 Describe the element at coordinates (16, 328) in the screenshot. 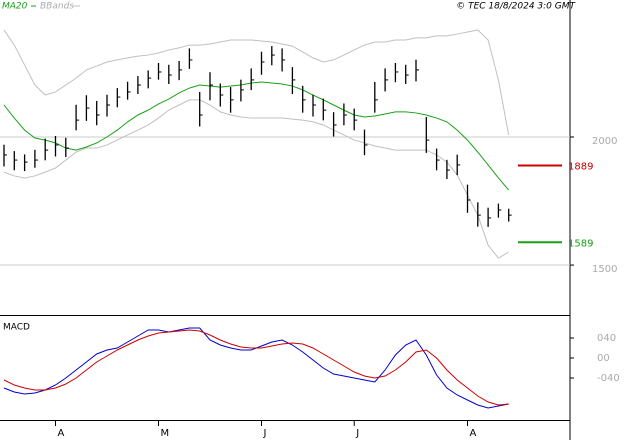

I see `panel-title: MACD` at that location.